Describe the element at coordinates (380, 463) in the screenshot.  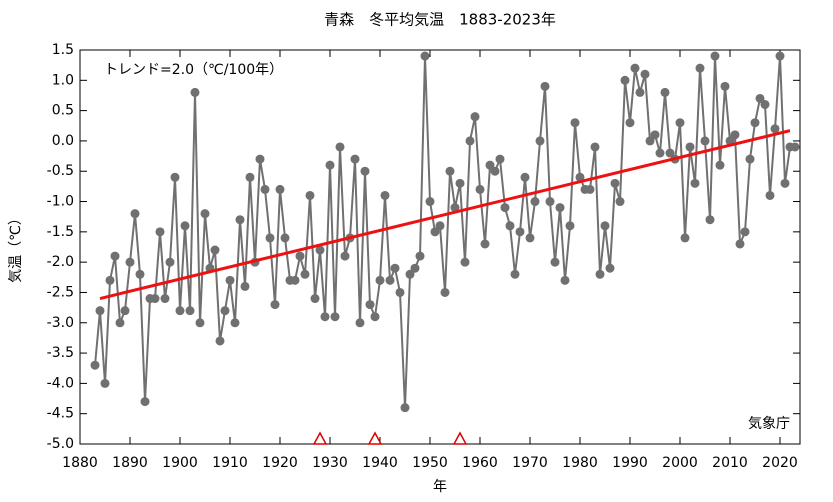
I see `x-tick-label: 1940` at that location.